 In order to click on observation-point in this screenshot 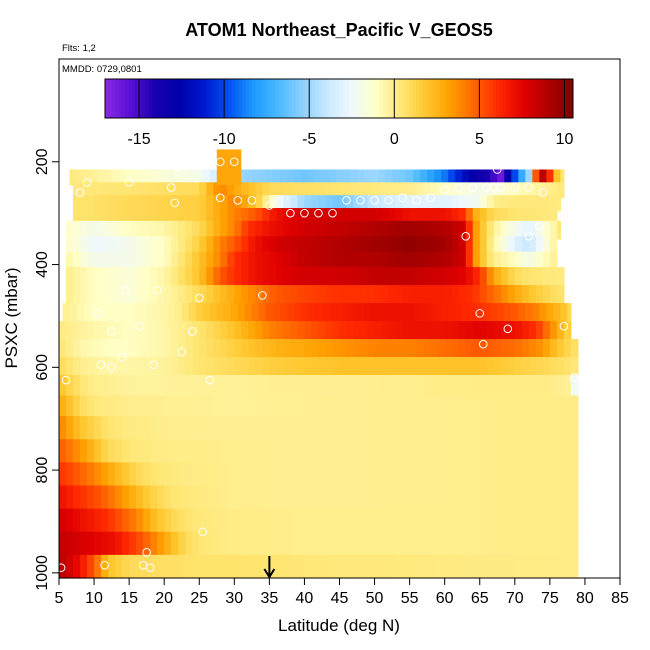, I will do `click(129, 182)`.